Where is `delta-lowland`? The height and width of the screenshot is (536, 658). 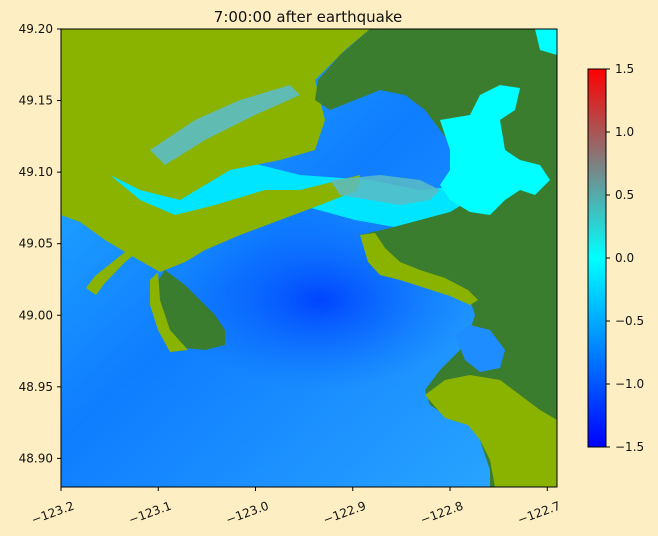
delta-lowland is located at coordinates (210, 206).